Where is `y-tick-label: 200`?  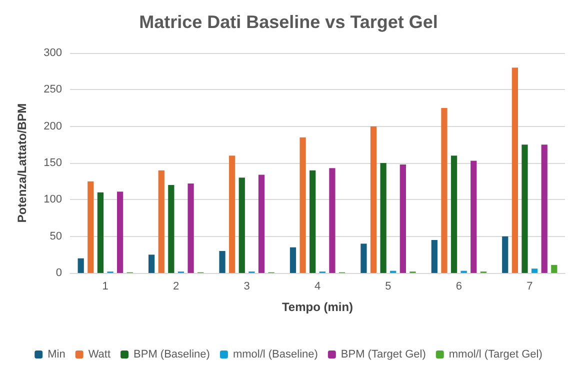 y-tick-label: 200 is located at coordinates (53, 126).